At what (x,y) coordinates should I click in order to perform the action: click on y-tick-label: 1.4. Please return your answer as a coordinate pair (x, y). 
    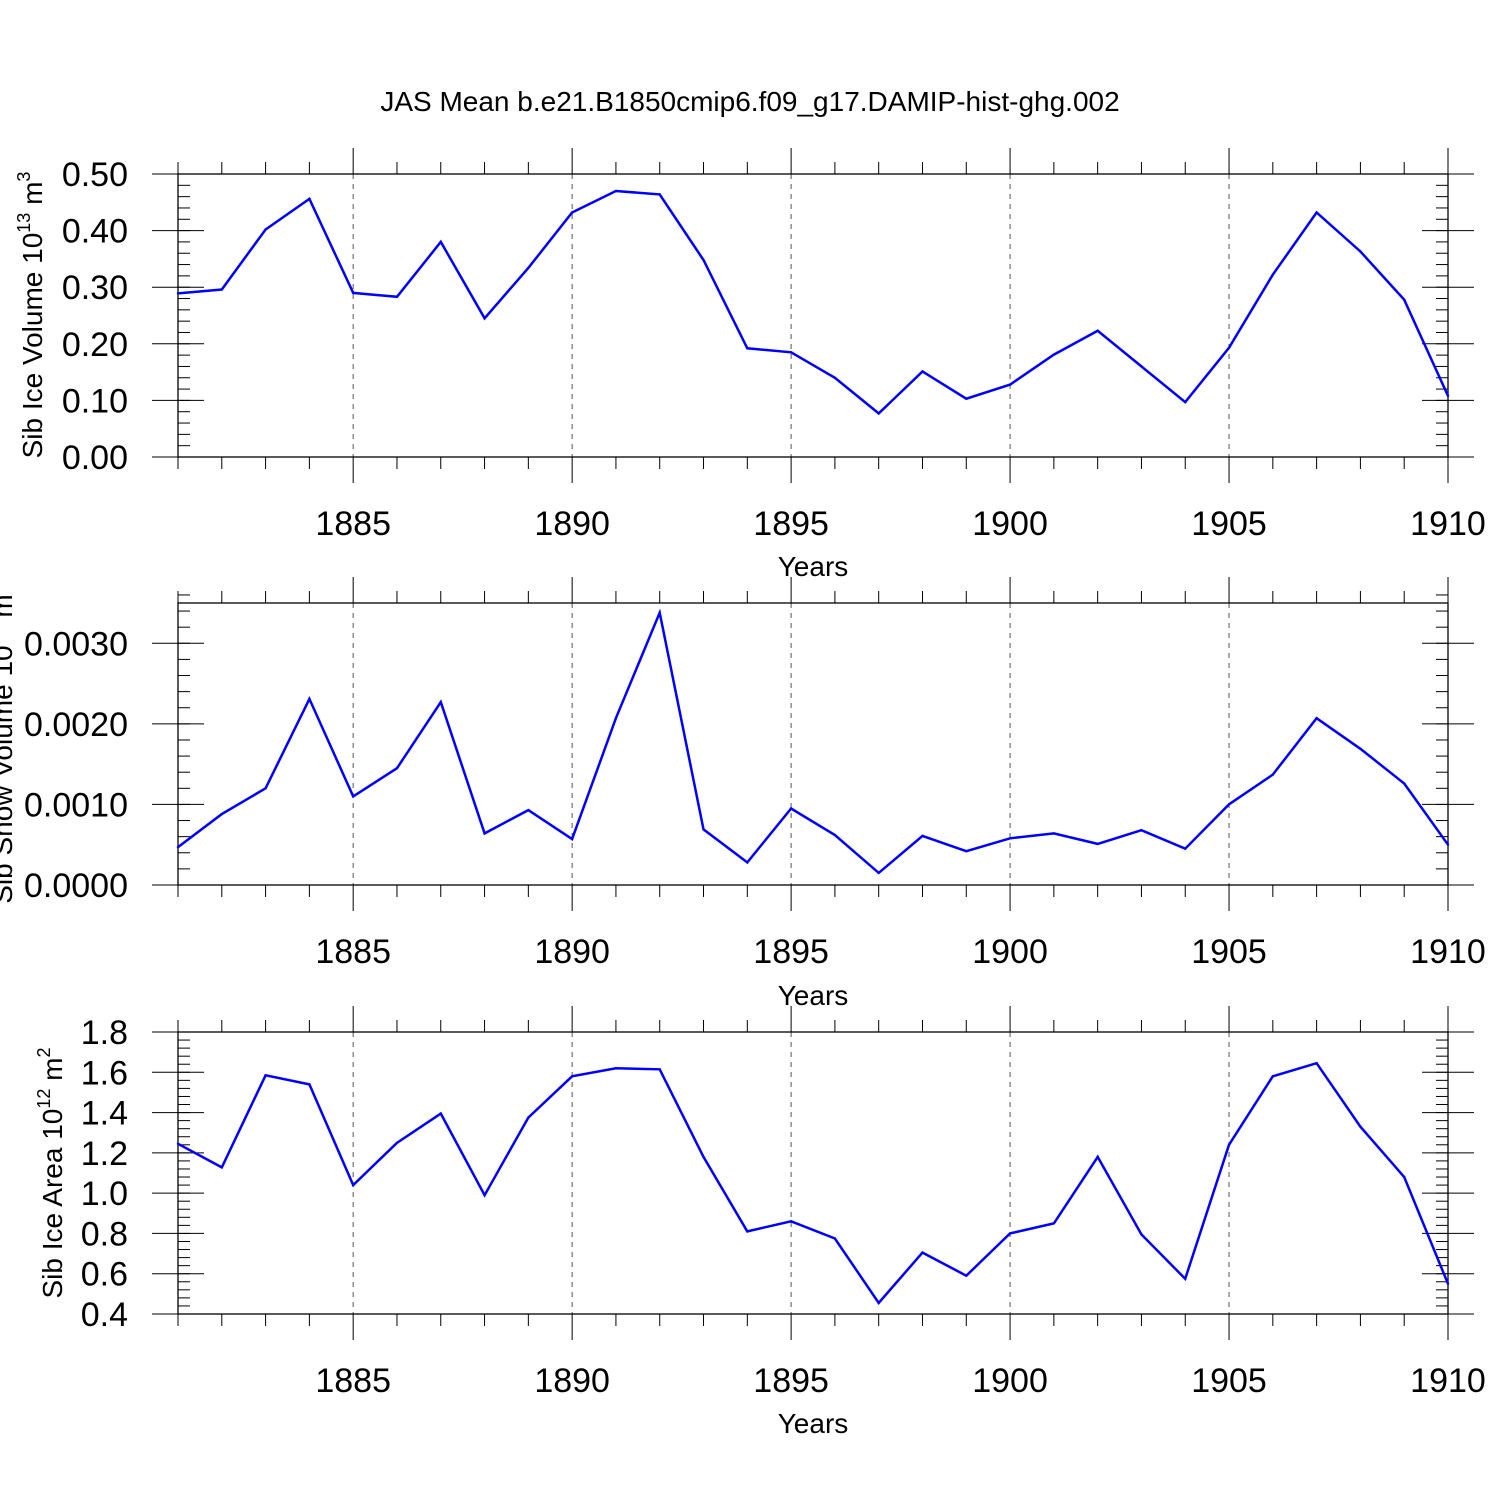
    Looking at the image, I should click on (104, 1114).